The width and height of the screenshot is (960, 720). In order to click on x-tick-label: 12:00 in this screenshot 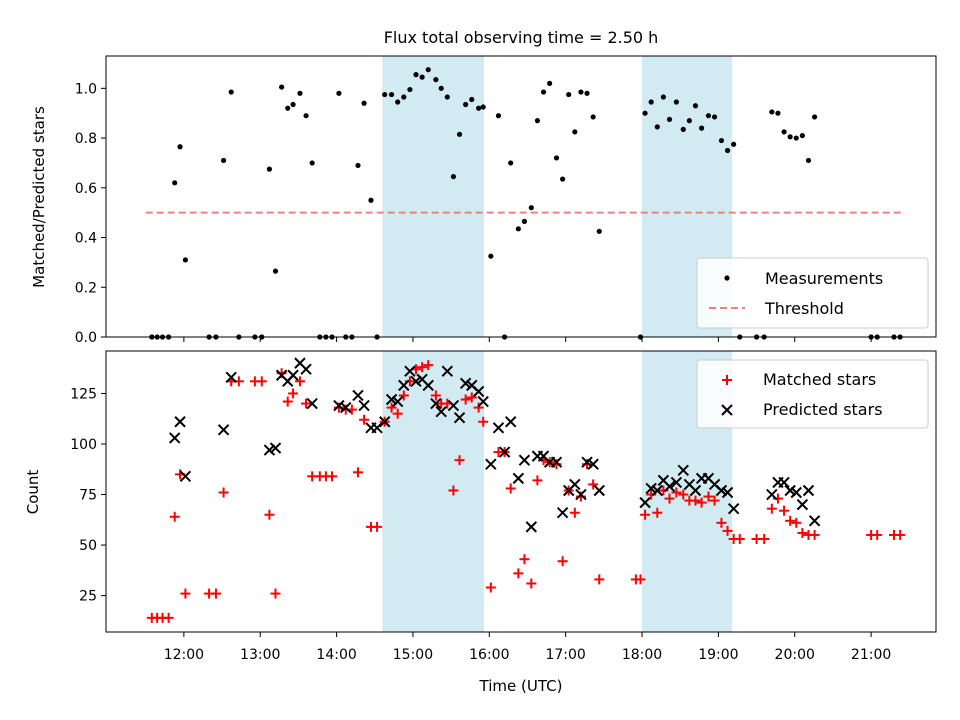, I will do `click(184, 655)`.